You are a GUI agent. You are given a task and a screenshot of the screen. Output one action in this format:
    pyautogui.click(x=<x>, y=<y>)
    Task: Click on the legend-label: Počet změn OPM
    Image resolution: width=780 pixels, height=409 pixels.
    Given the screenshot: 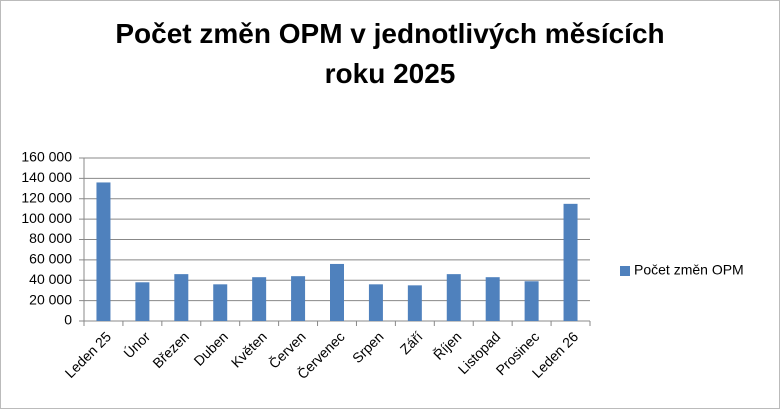 What is the action you would take?
    pyautogui.click(x=689, y=270)
    